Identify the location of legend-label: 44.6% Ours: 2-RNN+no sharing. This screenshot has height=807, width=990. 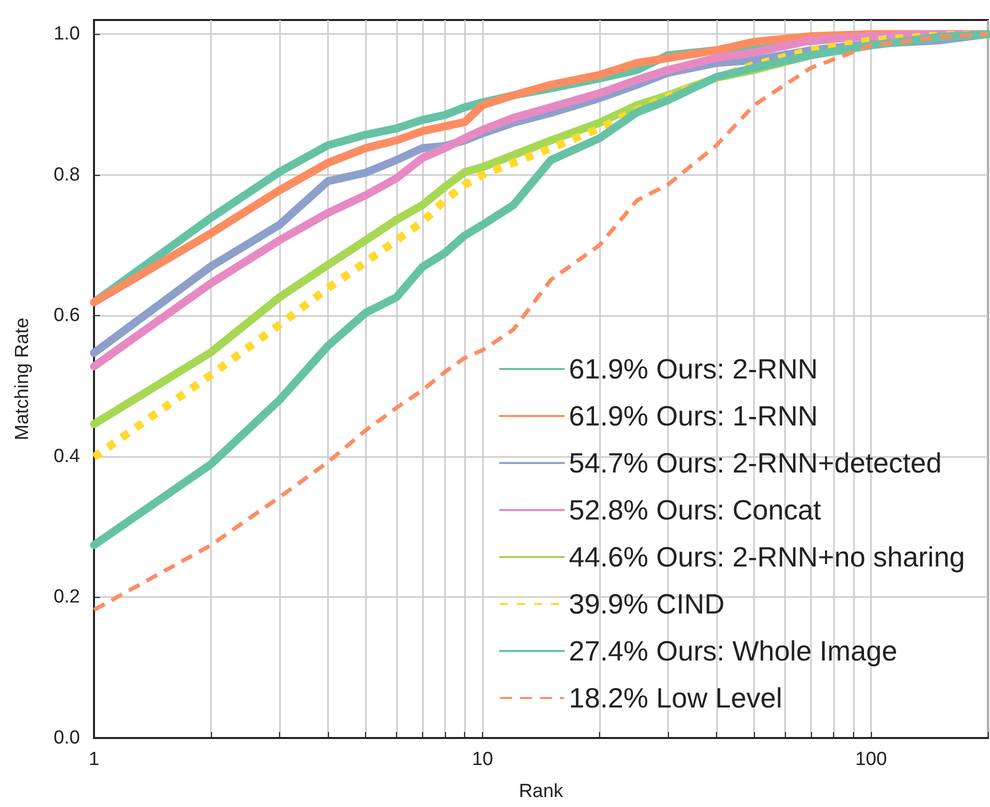
(767, 557).